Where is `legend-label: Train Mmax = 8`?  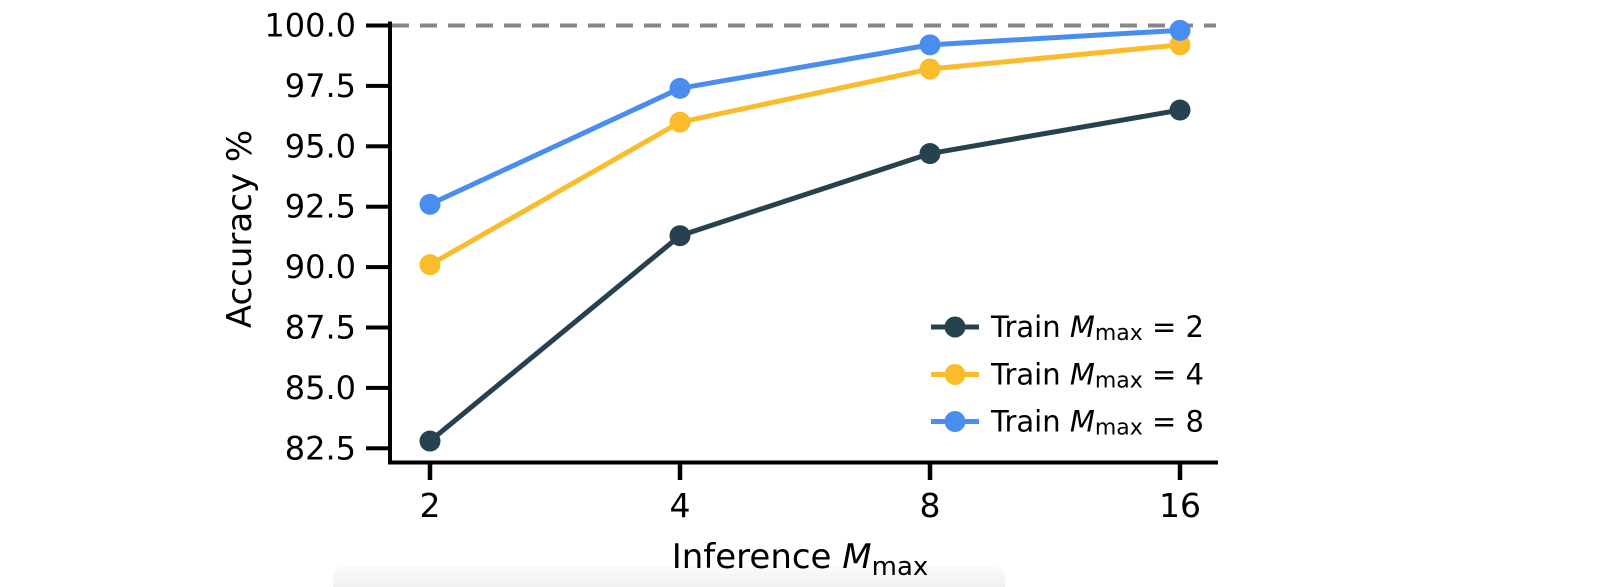
legend-label: Train Mmax = 8 is located at coordinates (1097, 423).